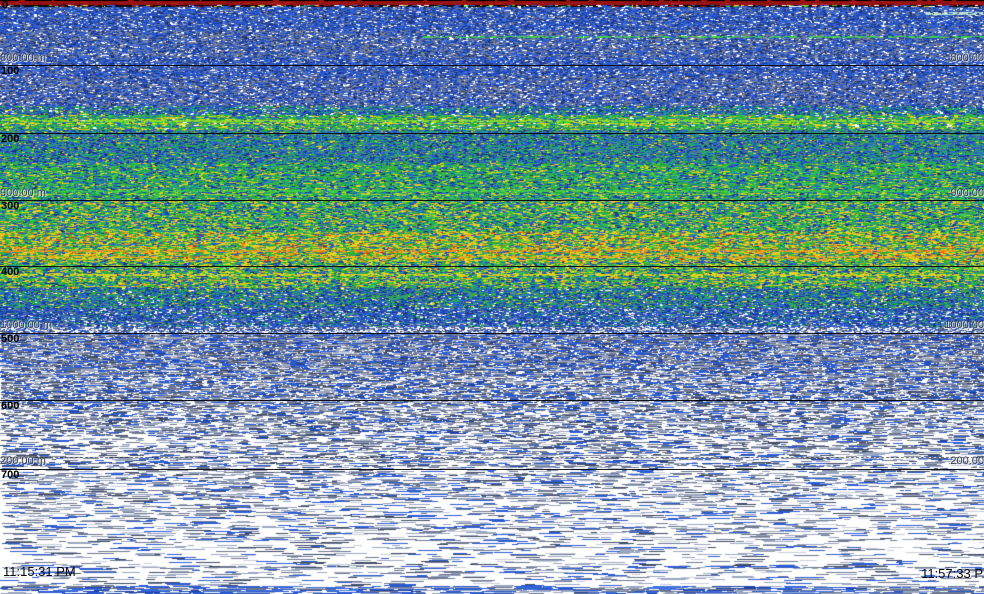  Describe the element at coordinates (952, 573) in the screenshot. I see `time-label-end: 11:57:33 P` at that location.